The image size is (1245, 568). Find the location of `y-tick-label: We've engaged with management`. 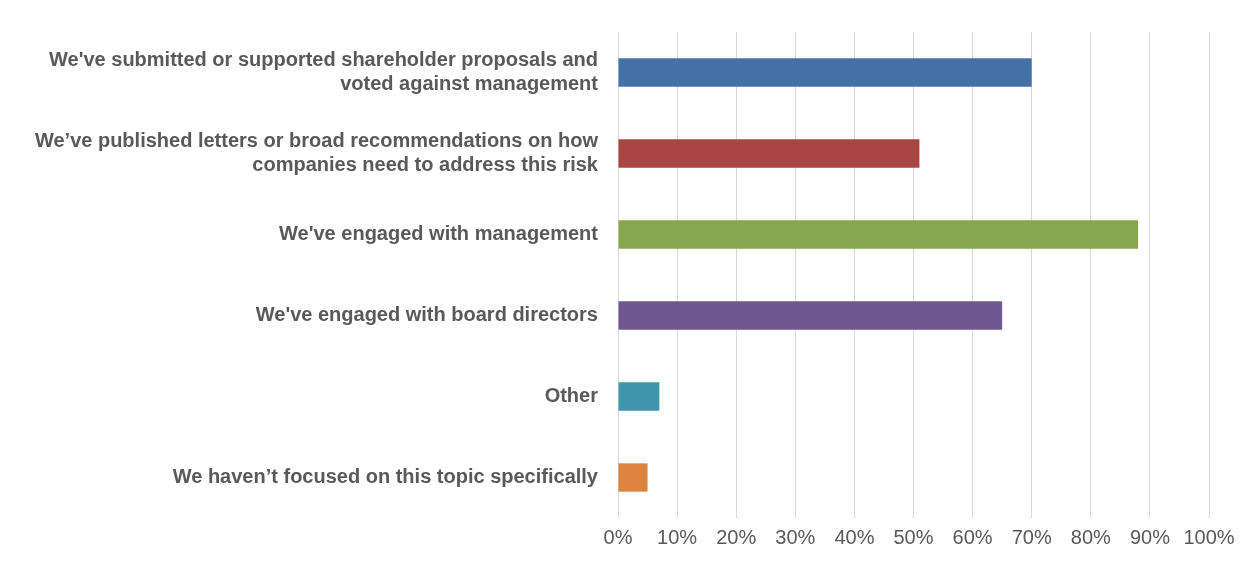

y-tick-label: We've engaged with management is located at coordinates (439, 233).